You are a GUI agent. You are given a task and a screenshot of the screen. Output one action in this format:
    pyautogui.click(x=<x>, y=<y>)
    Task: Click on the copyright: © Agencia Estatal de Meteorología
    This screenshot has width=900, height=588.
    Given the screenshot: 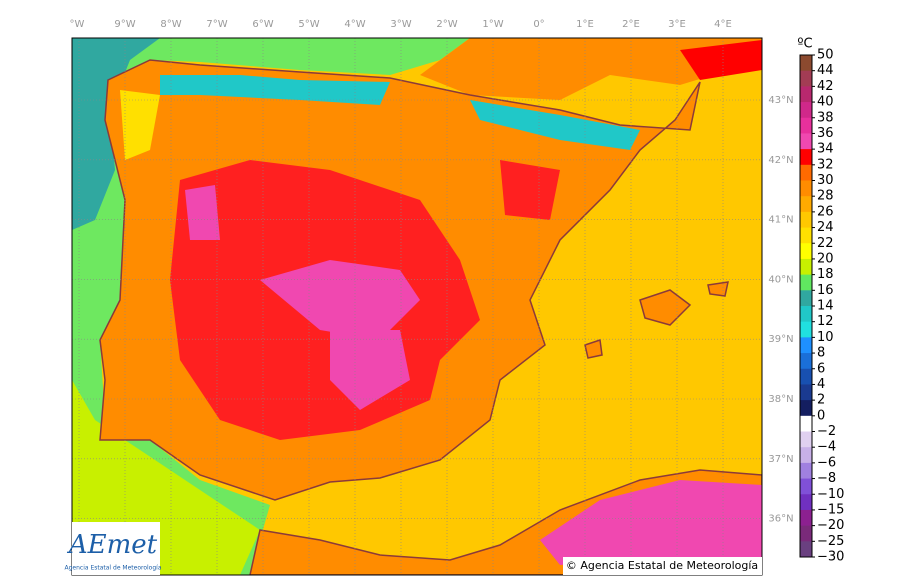 What is the action you would take?
    pyautogui.click(x=662, y=565)
    